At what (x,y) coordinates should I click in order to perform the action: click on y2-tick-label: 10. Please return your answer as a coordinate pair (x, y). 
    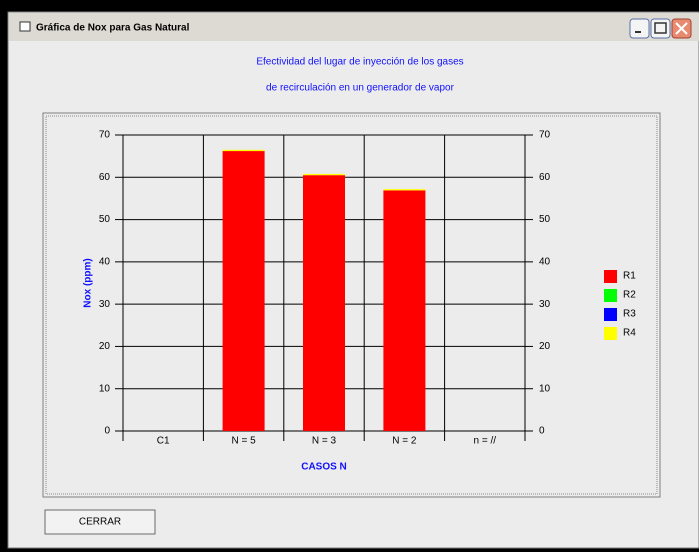
    Looking at the image, I should click on (545, 388).